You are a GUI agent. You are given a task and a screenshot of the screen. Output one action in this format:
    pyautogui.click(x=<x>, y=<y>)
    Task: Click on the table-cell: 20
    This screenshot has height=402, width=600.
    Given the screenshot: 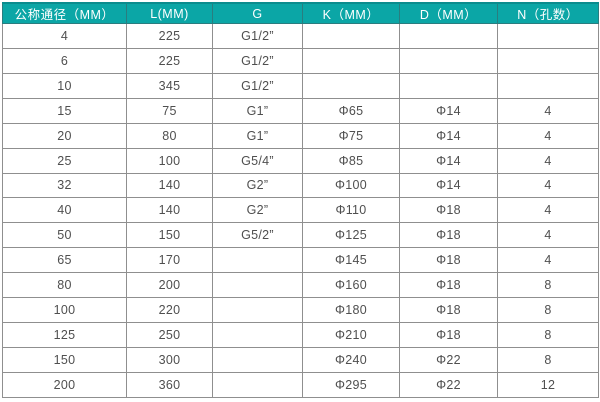 What is the action you would take?
    pyautogui.click(x=64, y=135)
    